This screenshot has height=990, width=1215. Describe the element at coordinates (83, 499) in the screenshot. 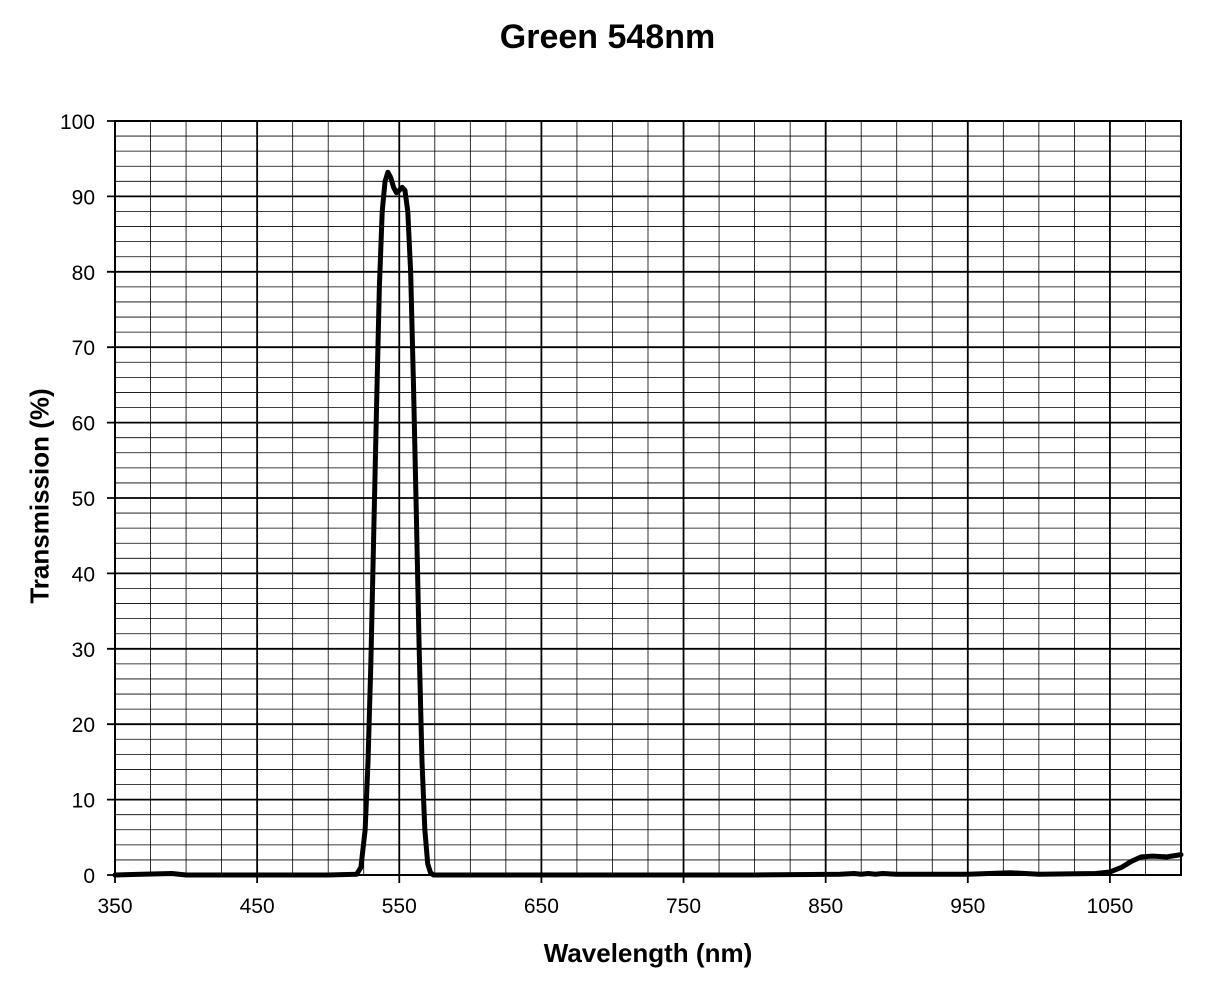

I see `y-tick-label: 50` at that location.